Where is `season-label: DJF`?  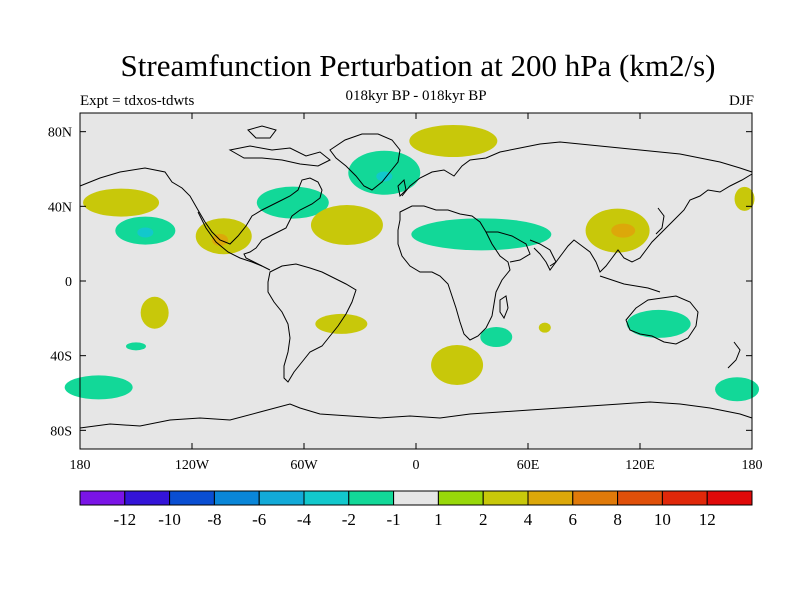 season-label: DJF is located at coordinates (741, 101).